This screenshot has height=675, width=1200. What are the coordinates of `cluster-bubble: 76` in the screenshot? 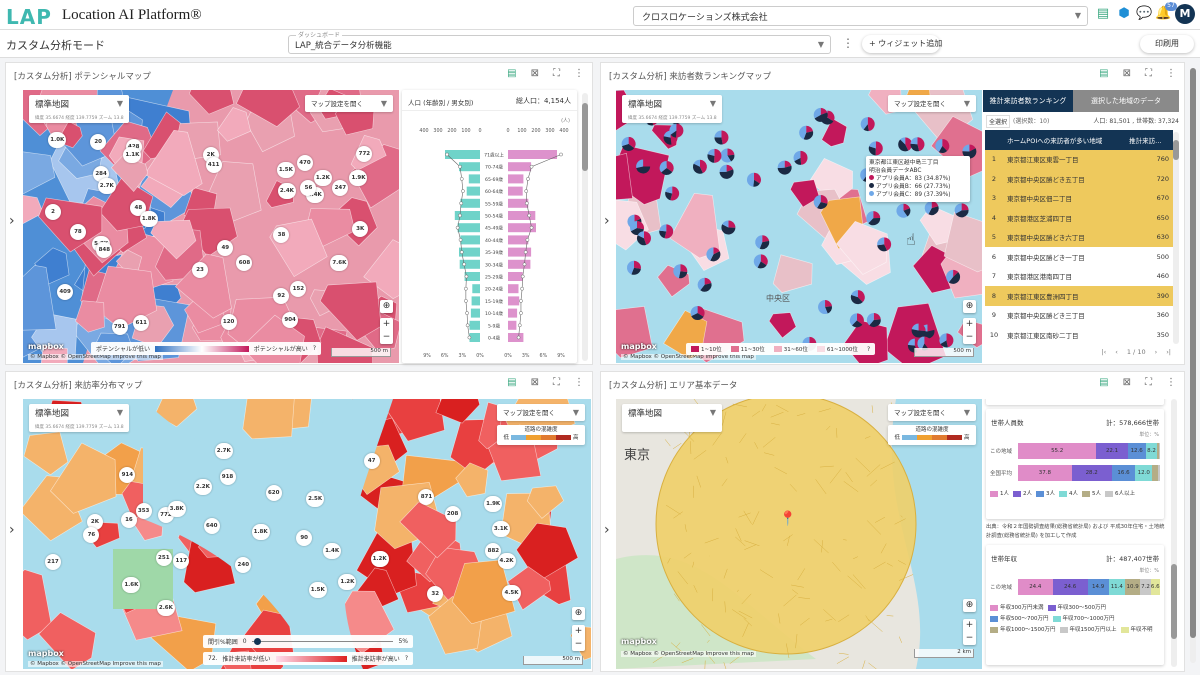 It's located at (91, 535).